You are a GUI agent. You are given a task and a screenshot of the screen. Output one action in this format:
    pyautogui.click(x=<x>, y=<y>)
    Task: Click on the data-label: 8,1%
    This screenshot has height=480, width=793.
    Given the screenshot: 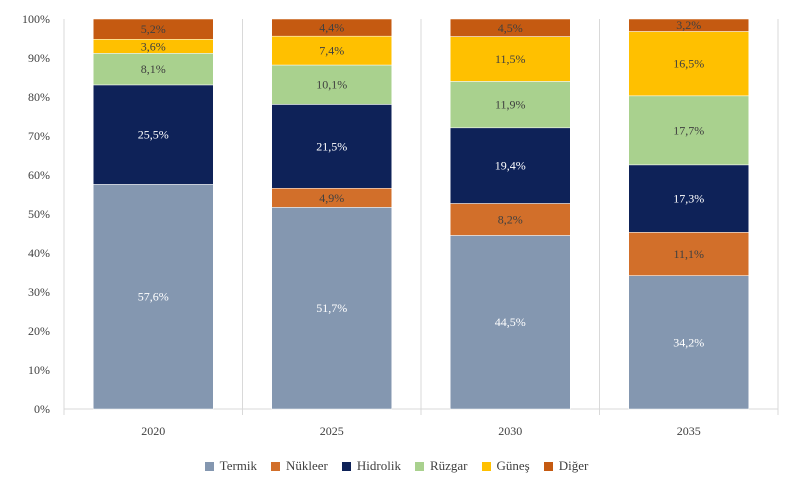 What is the action you would take?
    pyautogui.click(x=153, y=69)
    